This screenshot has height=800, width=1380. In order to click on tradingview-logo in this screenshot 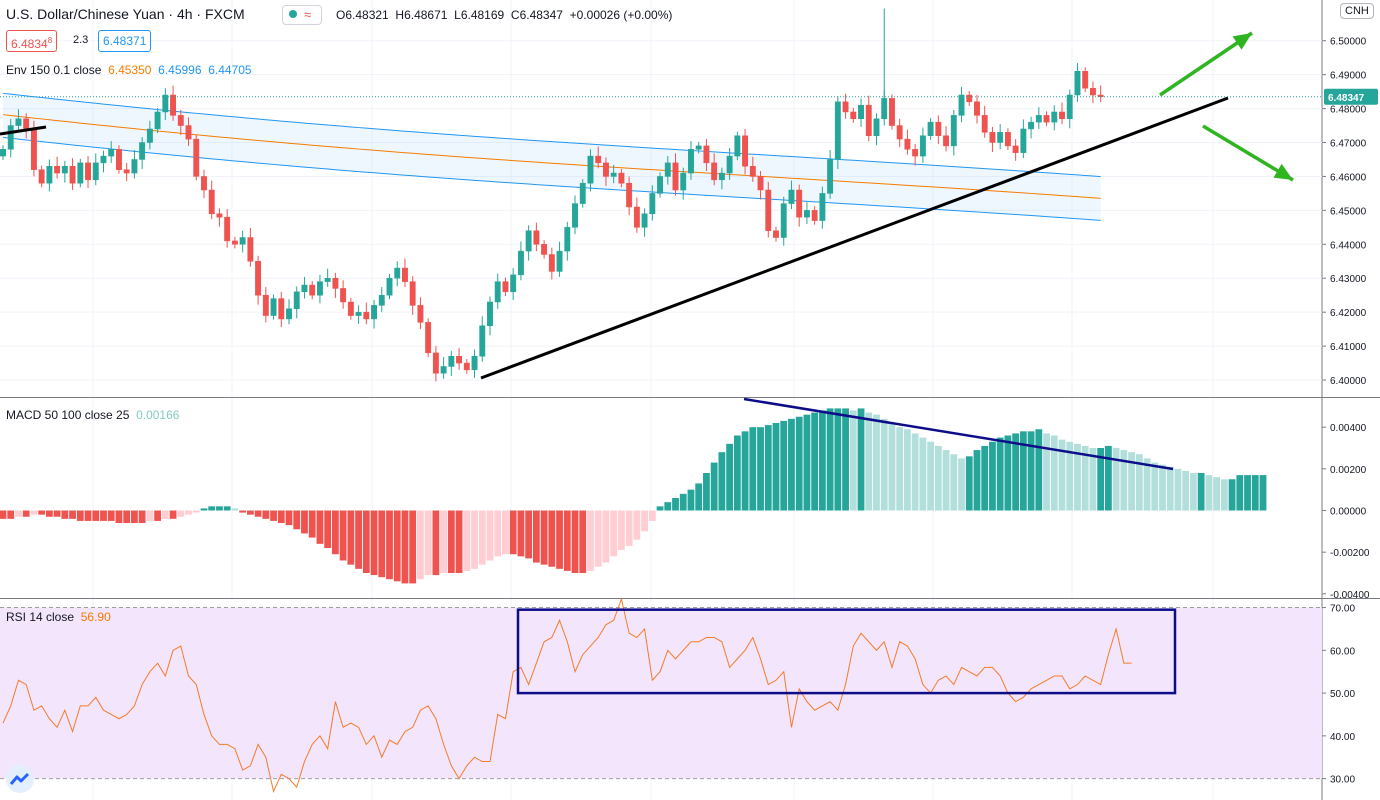, I will do `click(20, 779)`.